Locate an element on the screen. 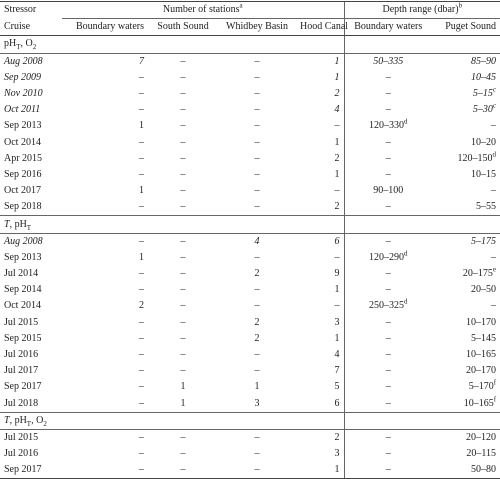 The height and width of the screenshot is (479, 500). label-text: T is located at coordinates (7, 420).